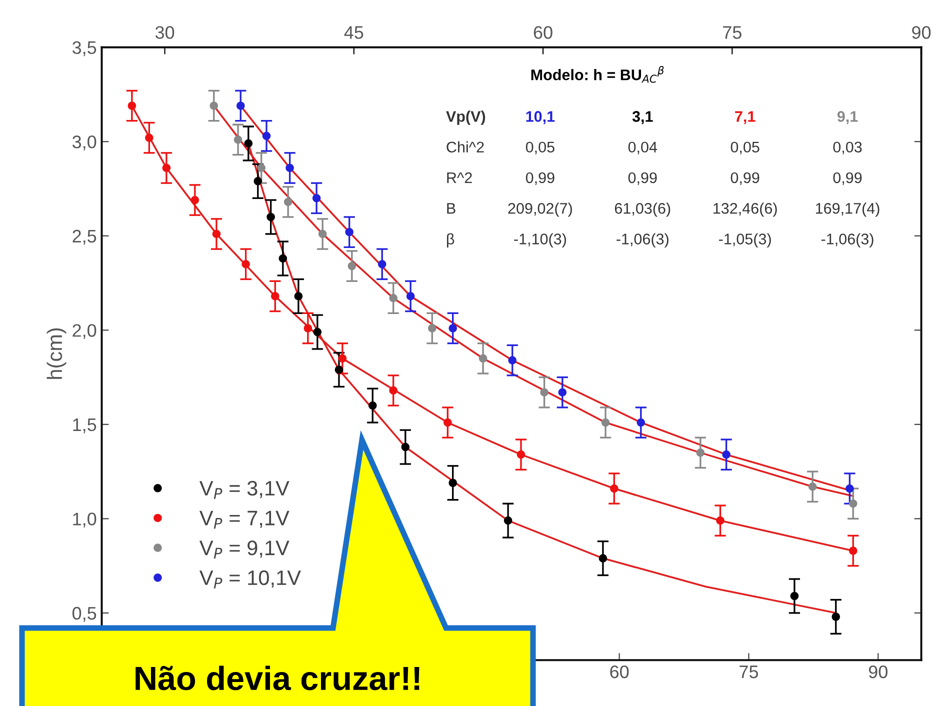 The image size is (942, 706). Describe the element at coordinates (921, 32) in the screenshot. I see `x2-tick-label: 90` at that location.